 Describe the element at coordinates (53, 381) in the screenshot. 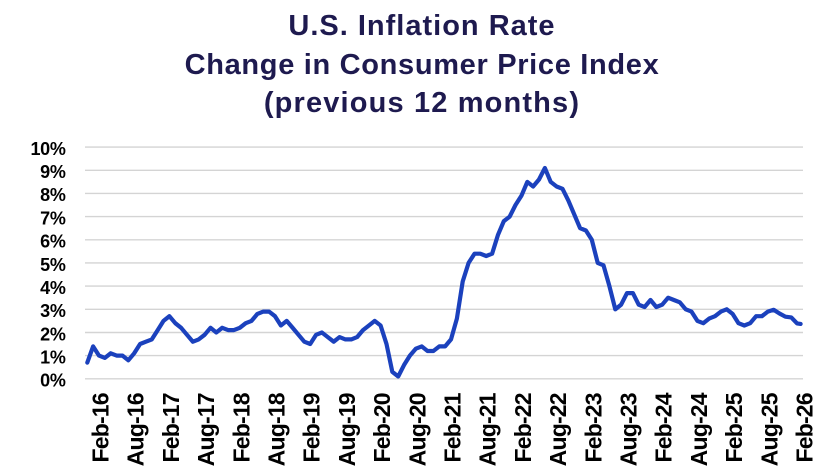

I see `svg-text: 0%` at that location.